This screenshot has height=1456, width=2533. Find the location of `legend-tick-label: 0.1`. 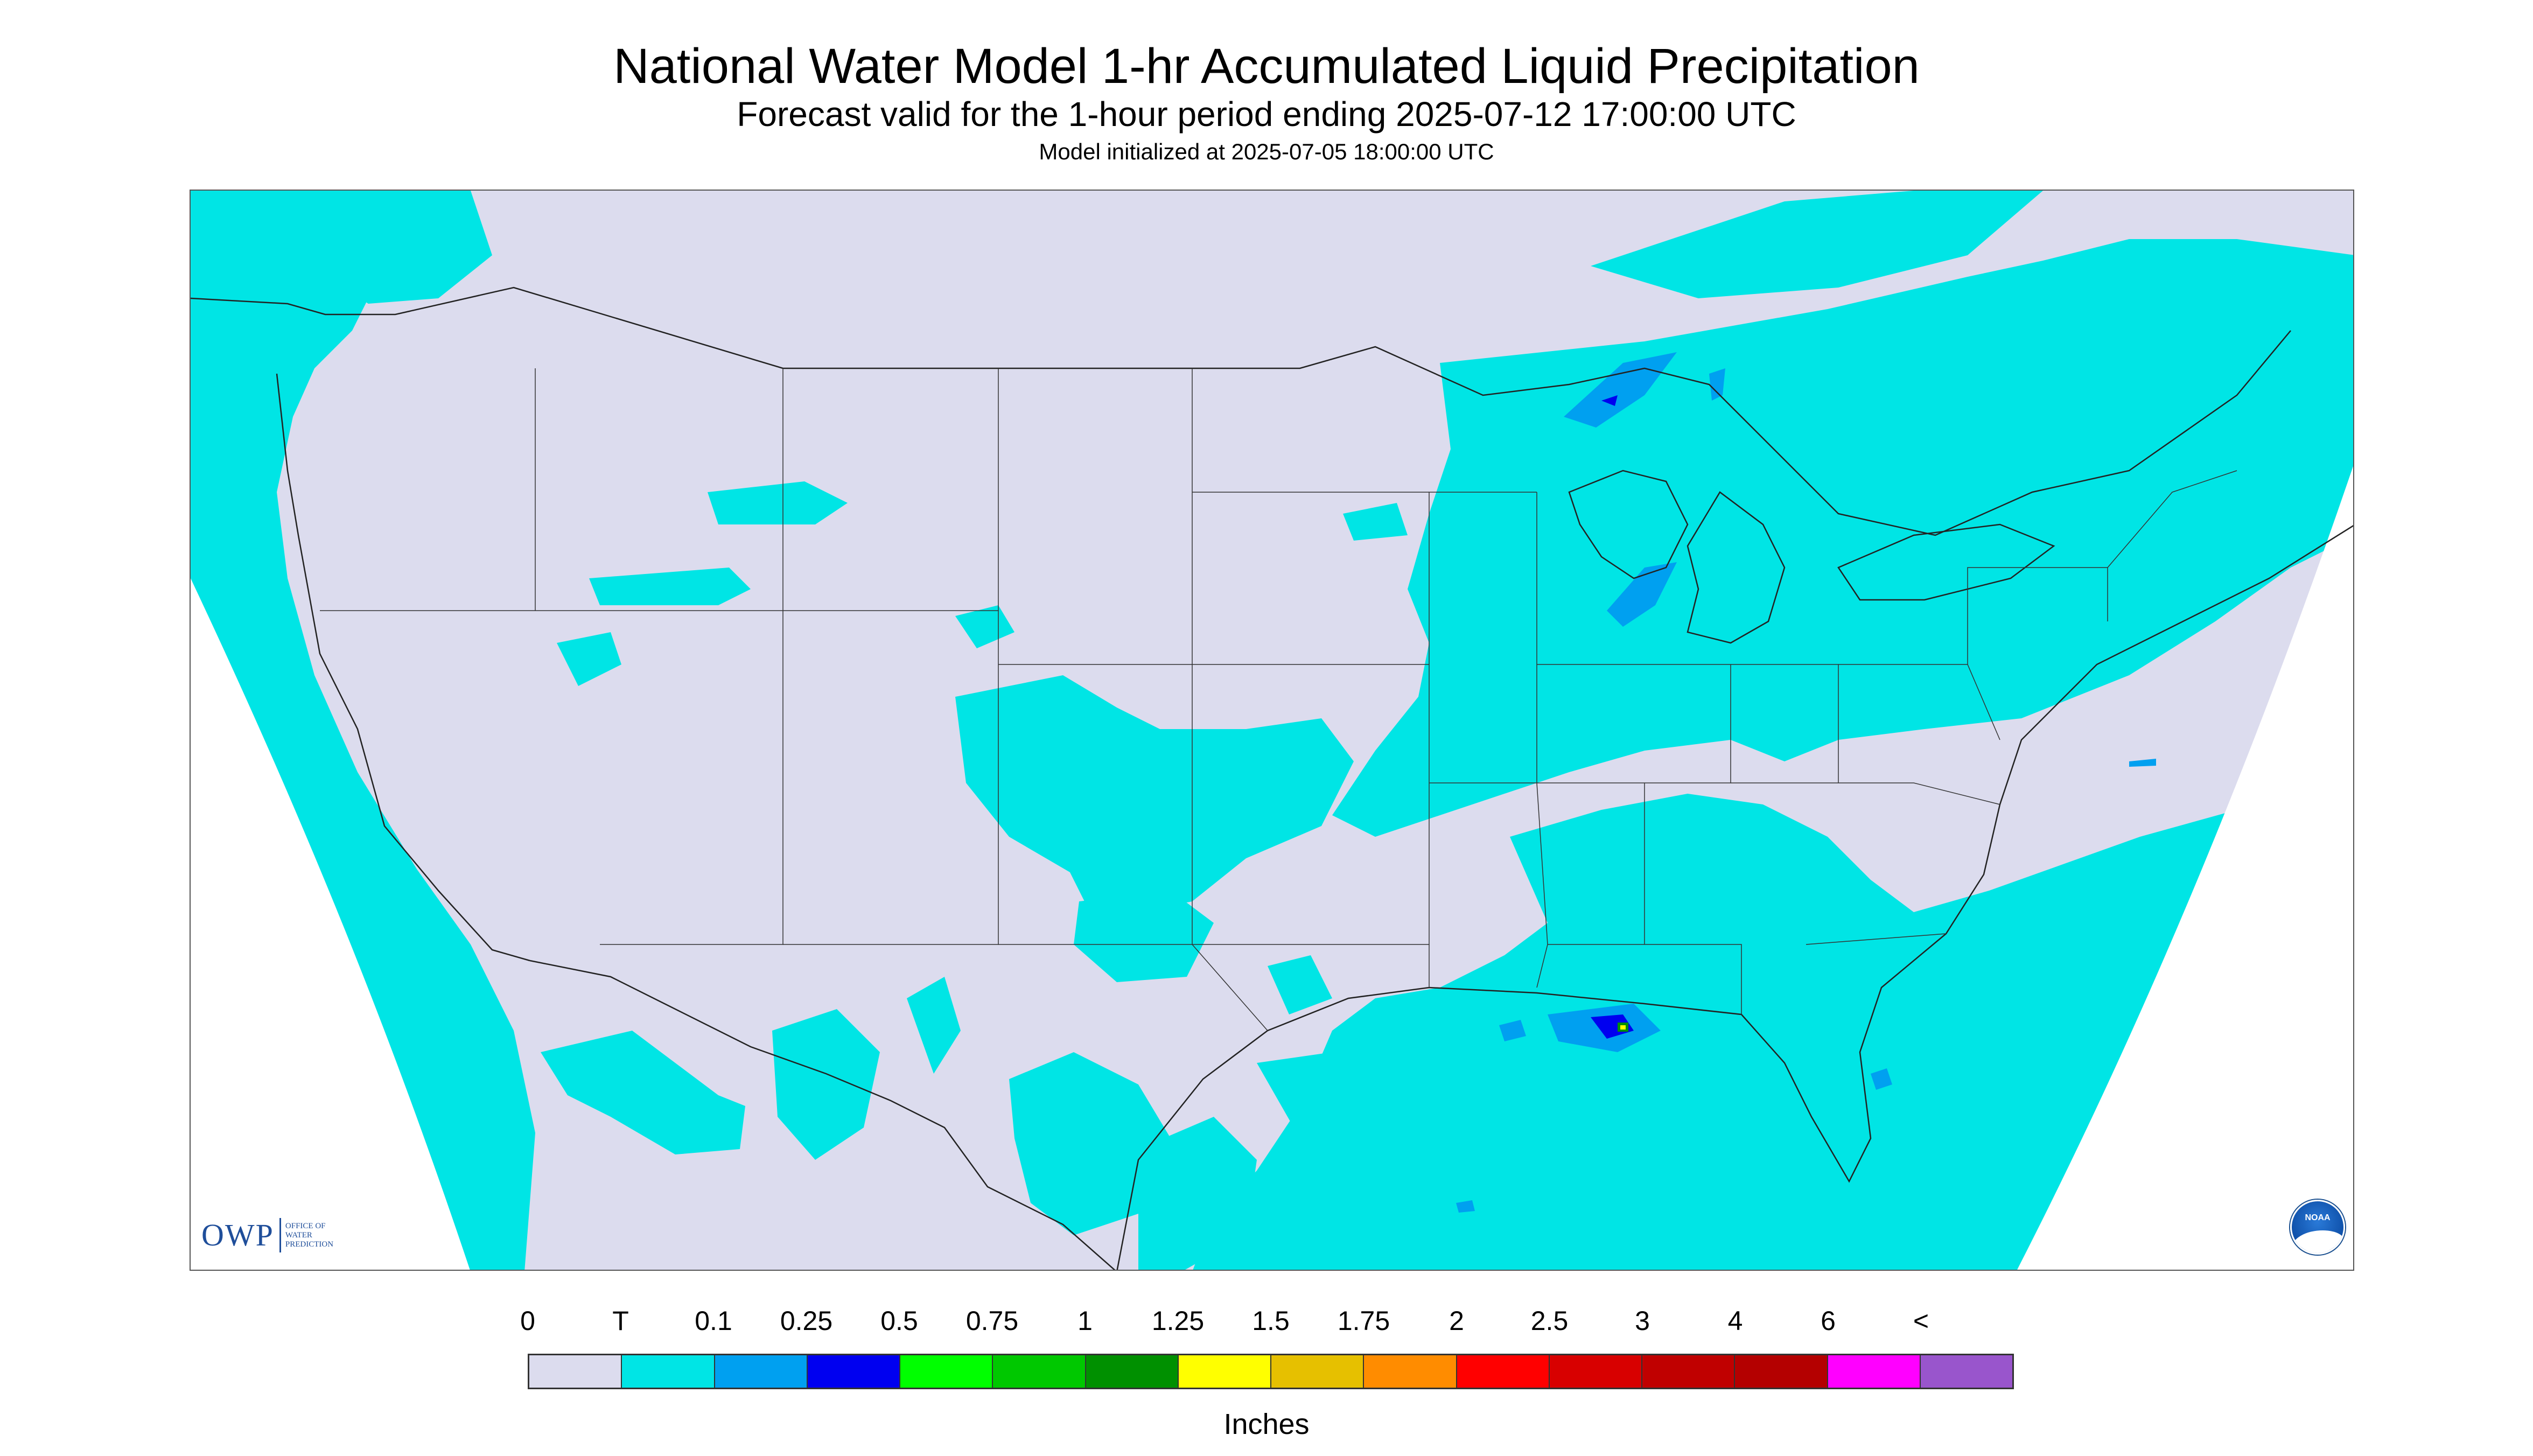

legend-tick-label: 0.1 is located at coordinates (714, 1321).